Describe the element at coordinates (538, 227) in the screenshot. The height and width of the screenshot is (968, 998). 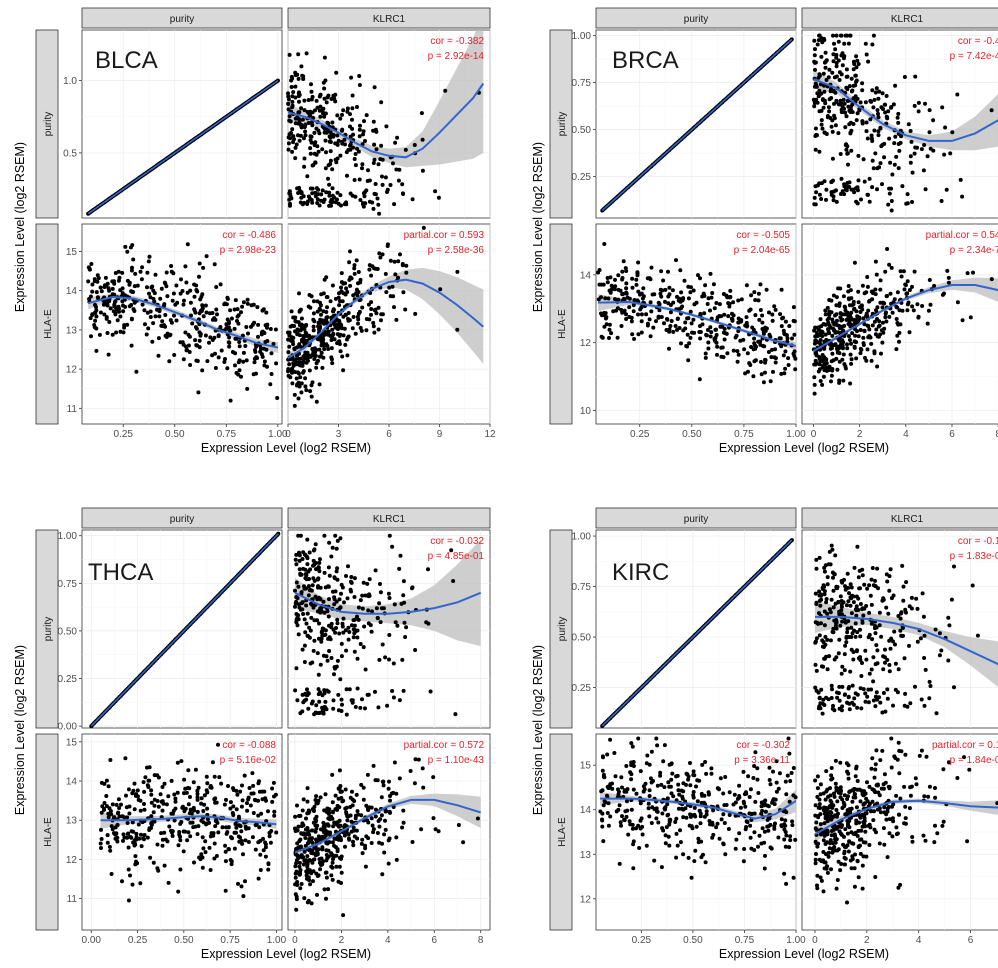
I see `y-axis-title: Expression Level (log2 RSEM)` at that location.